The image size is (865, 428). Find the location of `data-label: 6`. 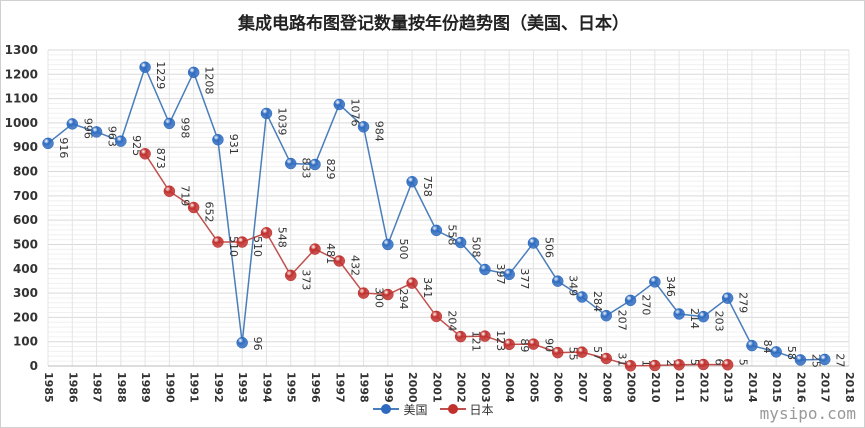

data-label: 6 is located at coordinates (718, 362).